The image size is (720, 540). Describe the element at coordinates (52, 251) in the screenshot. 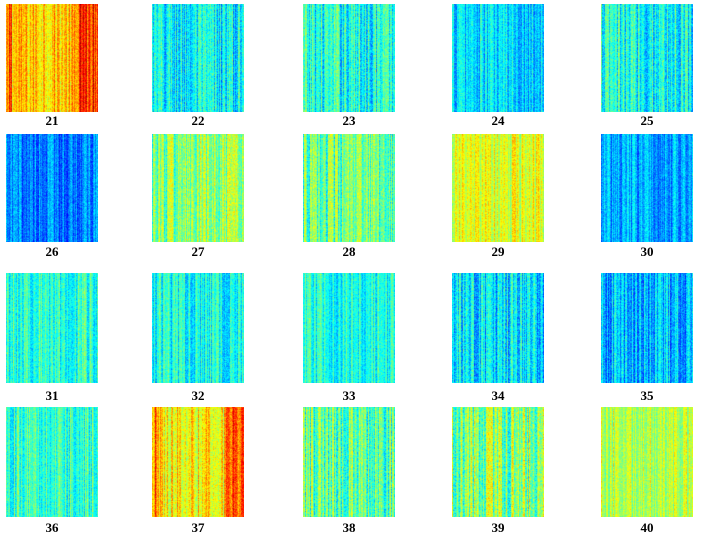

I see `panel-label: 26` at that location.